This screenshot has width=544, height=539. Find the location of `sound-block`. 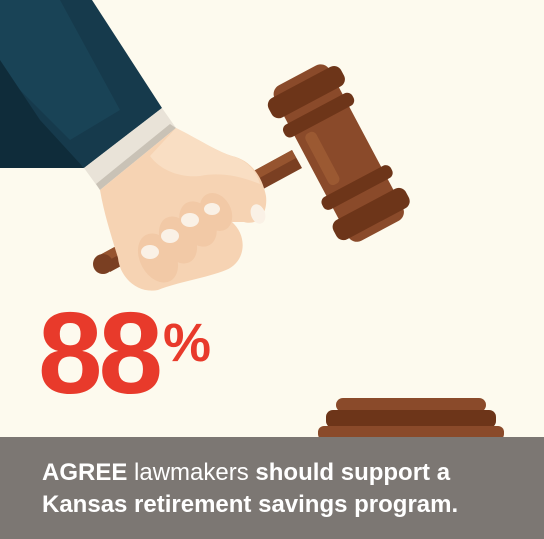

sound-block is located at coordinates (411, 419).